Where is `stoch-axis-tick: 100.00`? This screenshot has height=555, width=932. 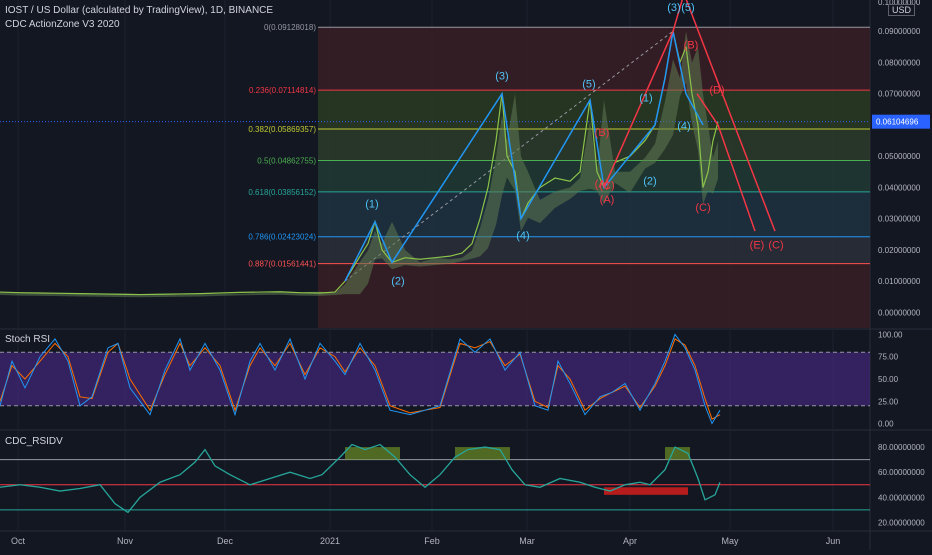
stoch-axis-tick: 100.00 is located at coordinates (890, 334).